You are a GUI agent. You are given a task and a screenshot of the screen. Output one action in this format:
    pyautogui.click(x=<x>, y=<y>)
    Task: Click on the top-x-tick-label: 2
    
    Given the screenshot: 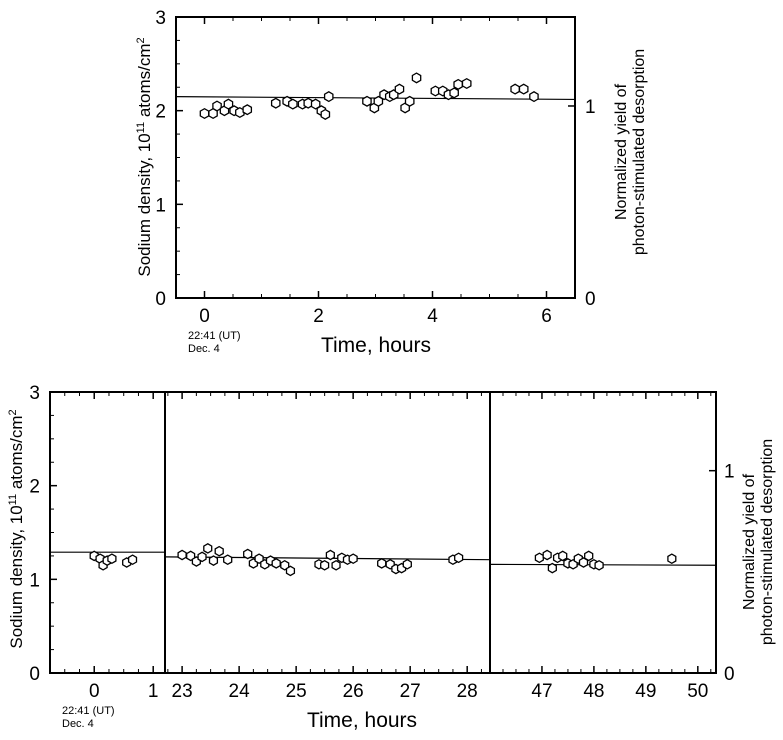 What is the action you would take?
    pyautogui.click(x=318, y=316)
    